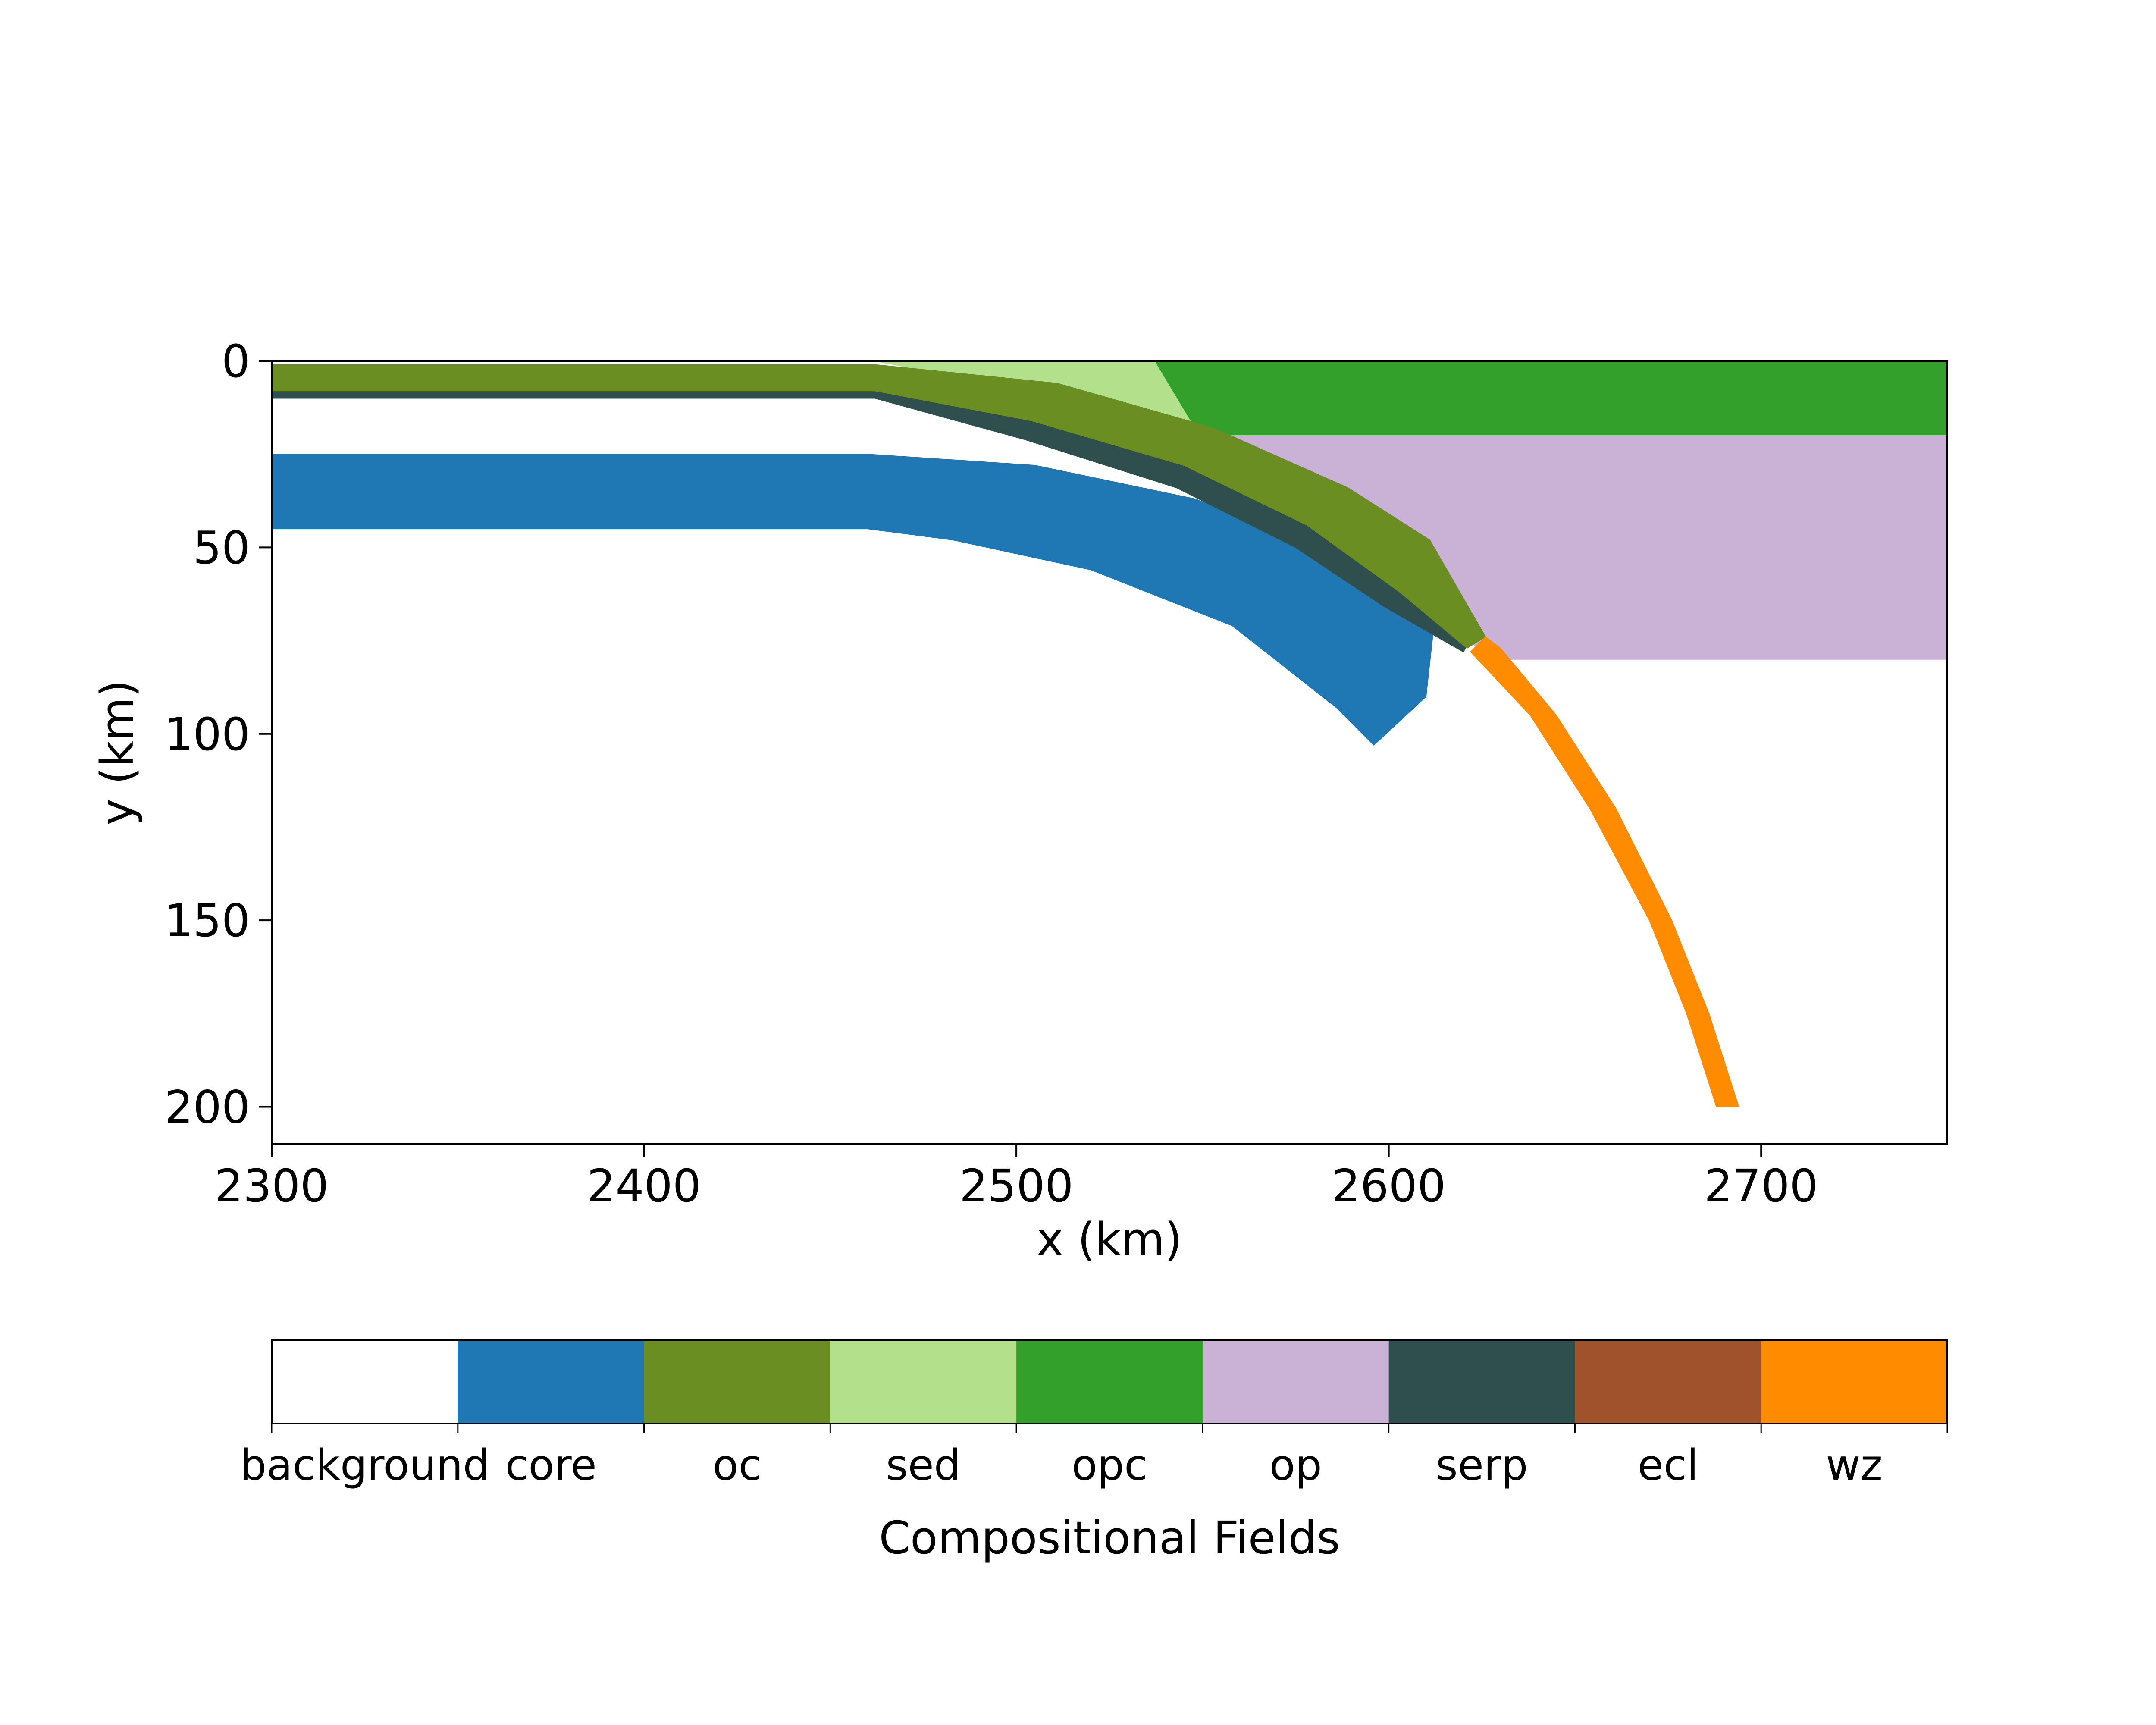  I want to click on region-oc, so click(879, 507).